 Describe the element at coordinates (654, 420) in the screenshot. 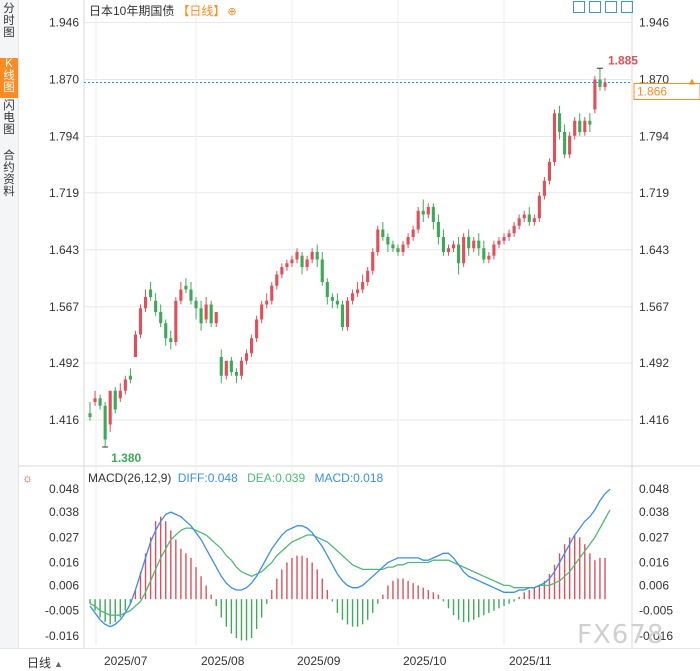

I see `y-tick-label: 1.416` at that location.